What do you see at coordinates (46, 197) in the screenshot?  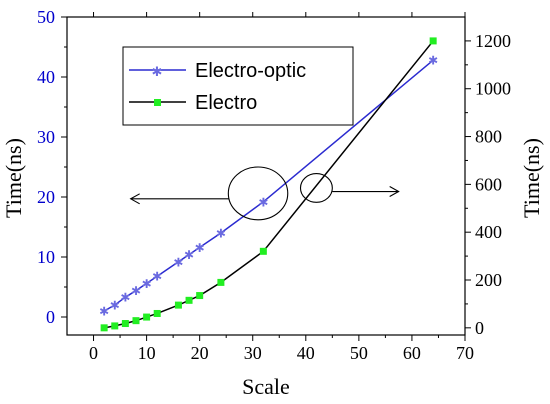 I see `left-y-tick-label: 20` at bounding box center [46, 197].